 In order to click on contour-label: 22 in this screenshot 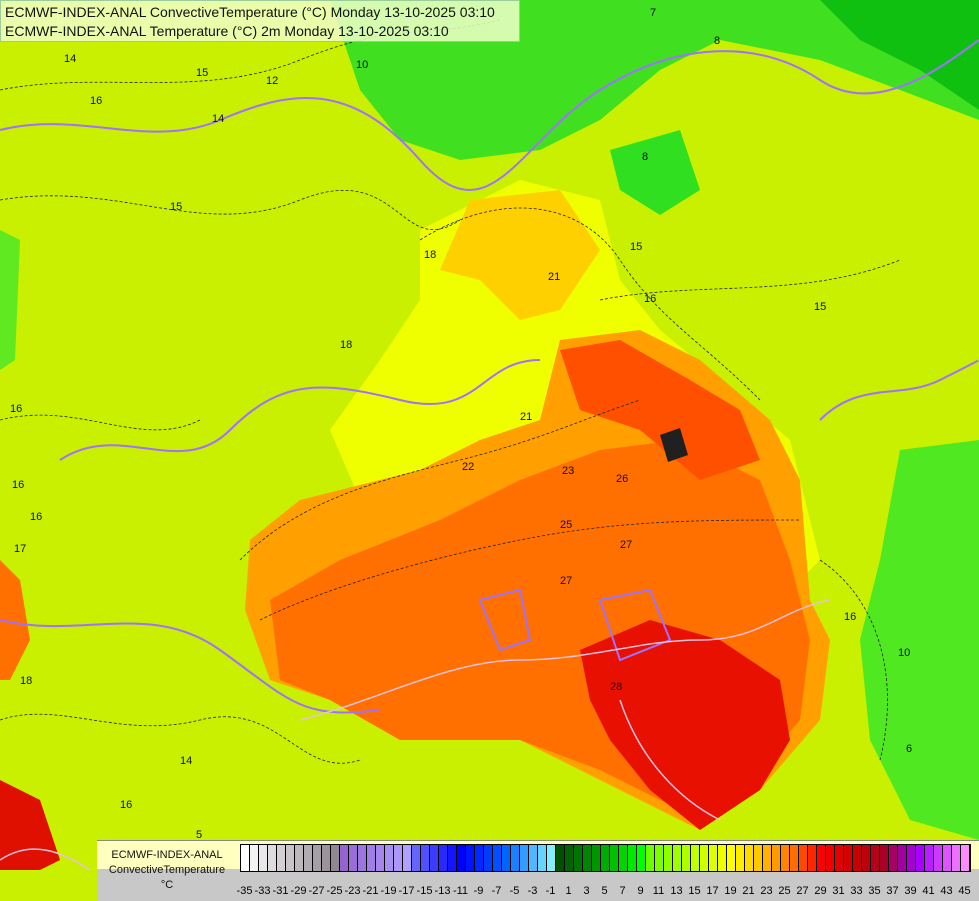, I will do `click(468, 467)`.